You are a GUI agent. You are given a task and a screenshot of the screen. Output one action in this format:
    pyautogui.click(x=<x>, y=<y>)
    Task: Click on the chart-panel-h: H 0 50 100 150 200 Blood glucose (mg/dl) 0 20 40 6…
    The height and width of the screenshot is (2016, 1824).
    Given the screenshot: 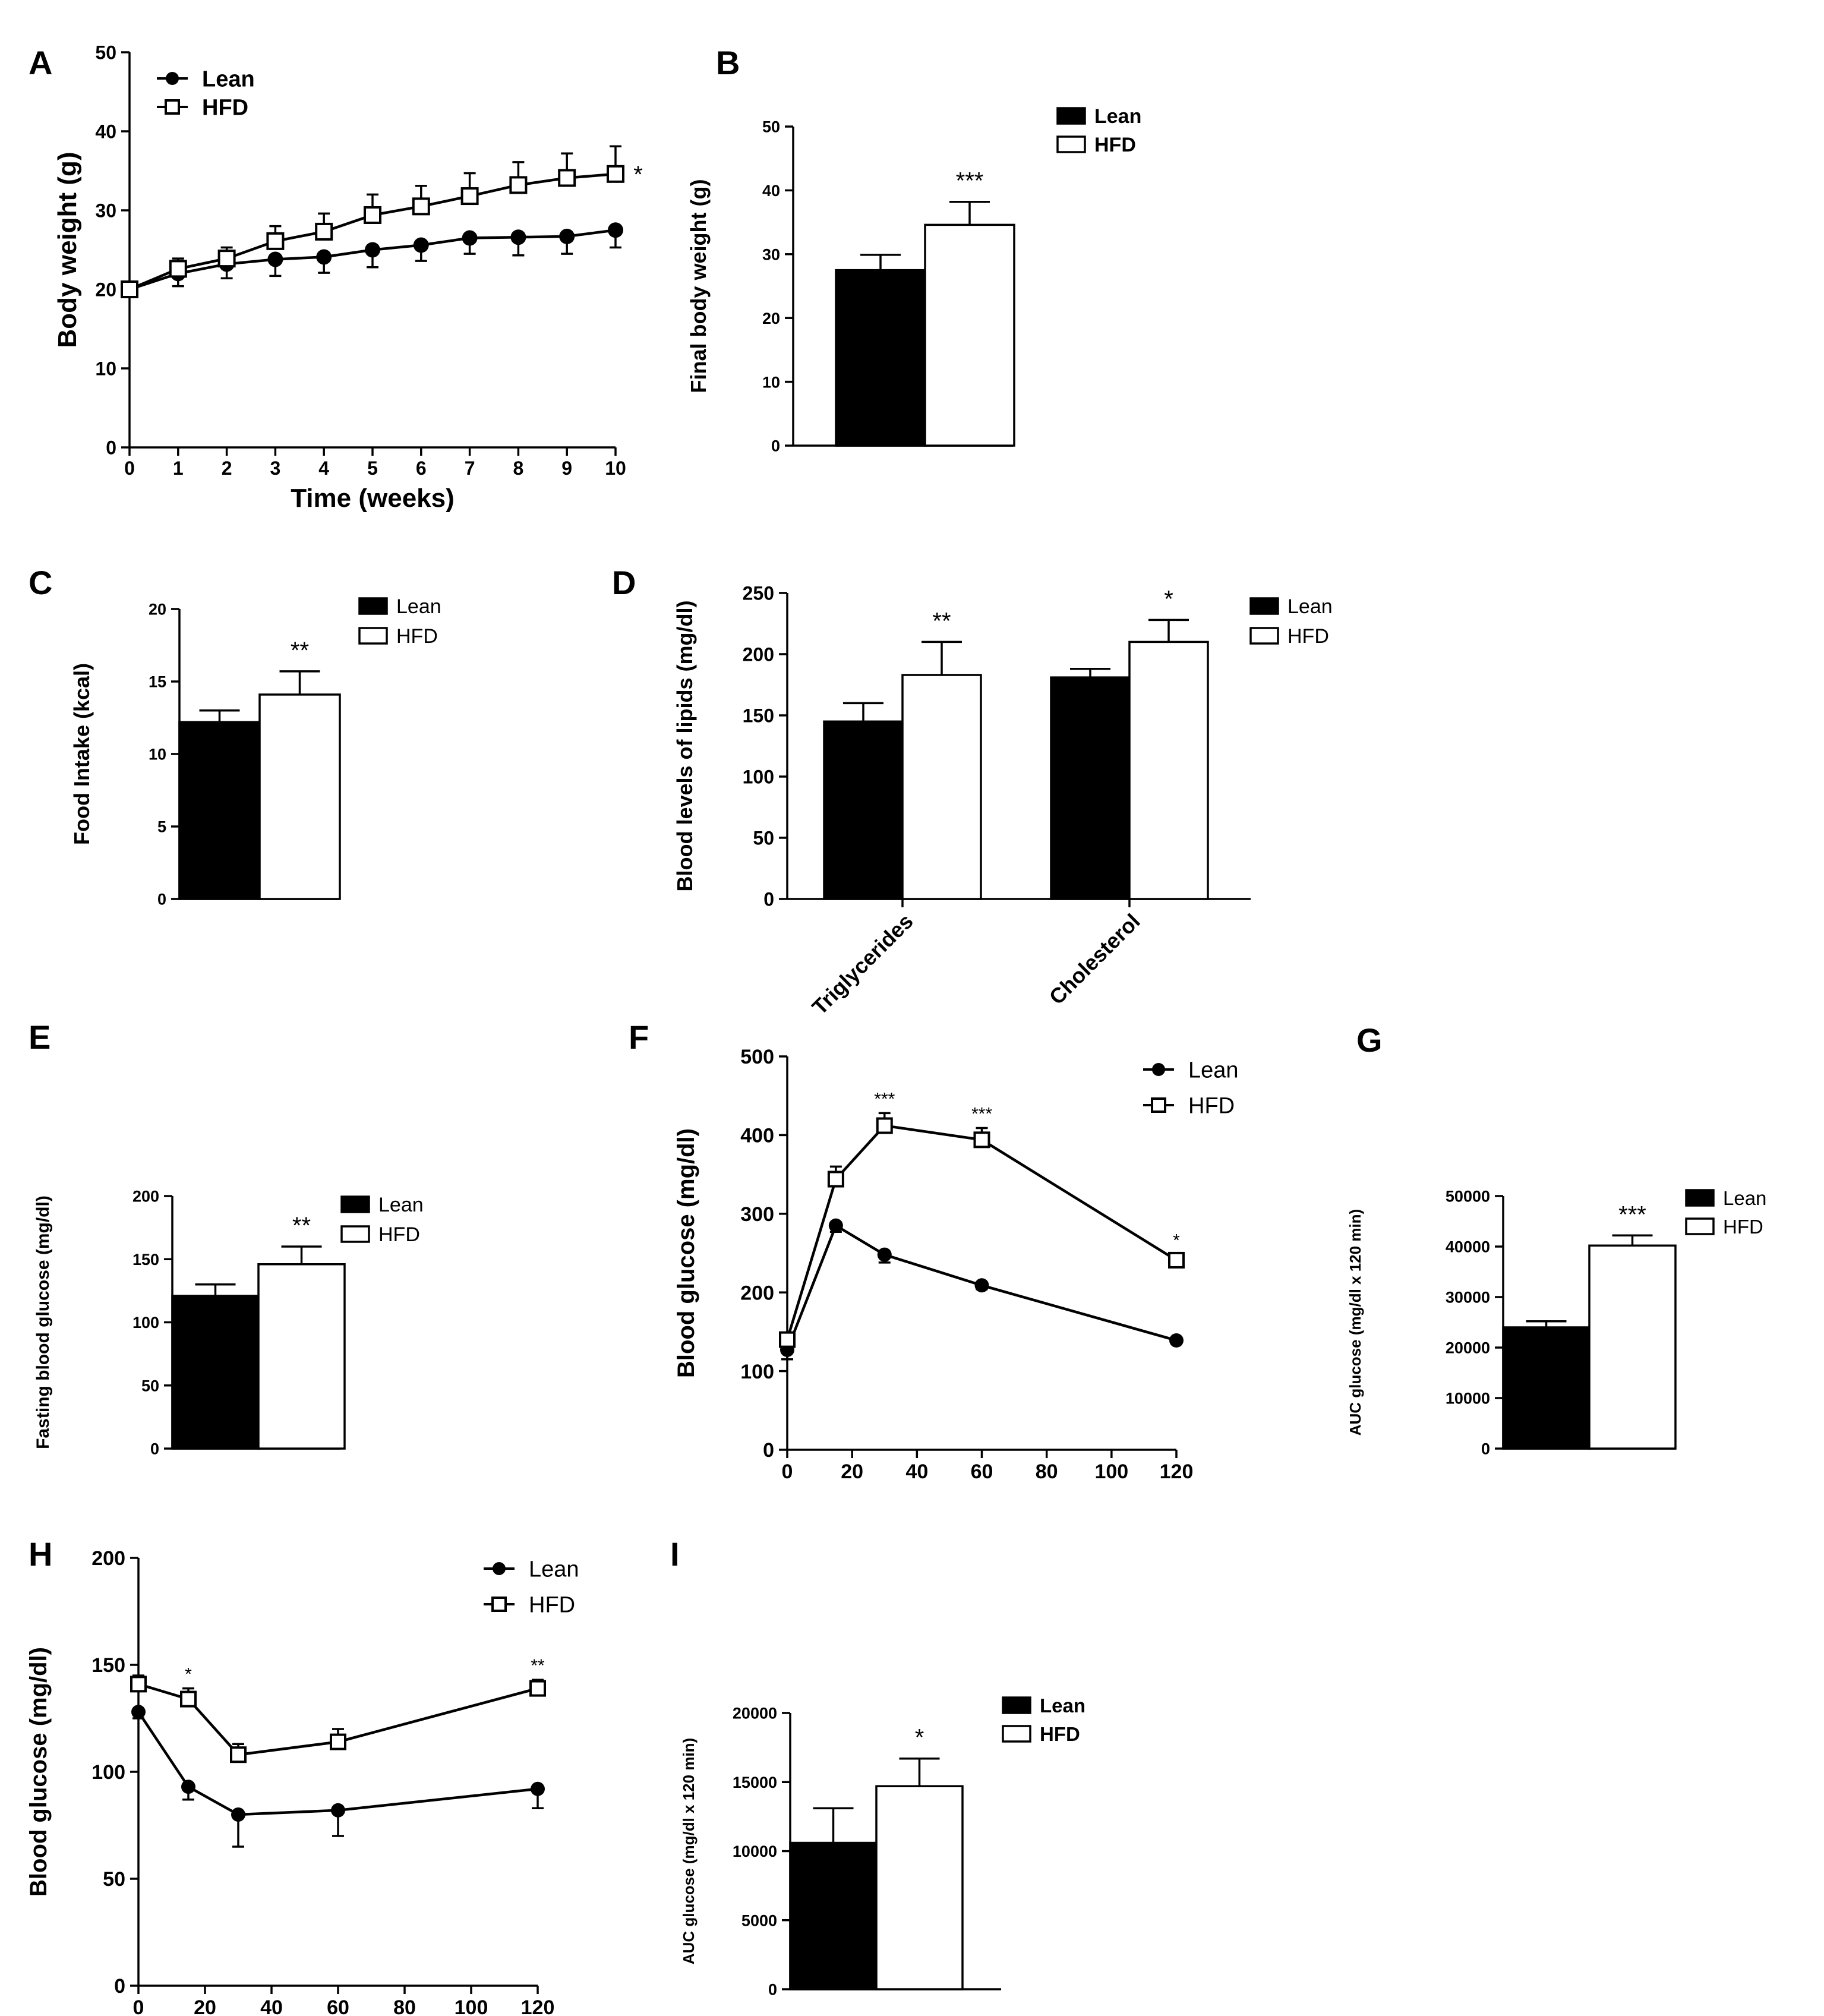 What is the action you would take?
    pyautogui.click(x=303, y=1775)
    